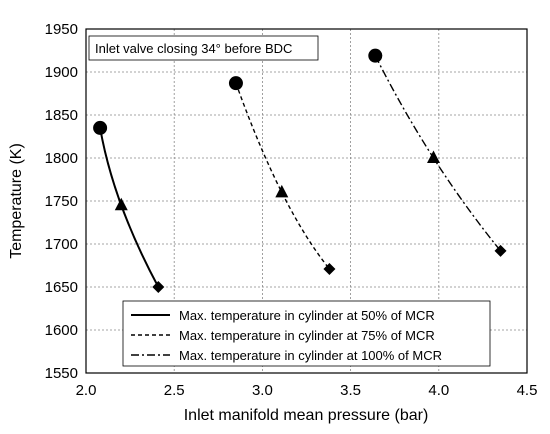 This screenshot has width=550, height=434. What do you see at coordinates (86, 390) in the screenshot?
I see `x-tick-label: 2.0` at bounding box center [86, 390].